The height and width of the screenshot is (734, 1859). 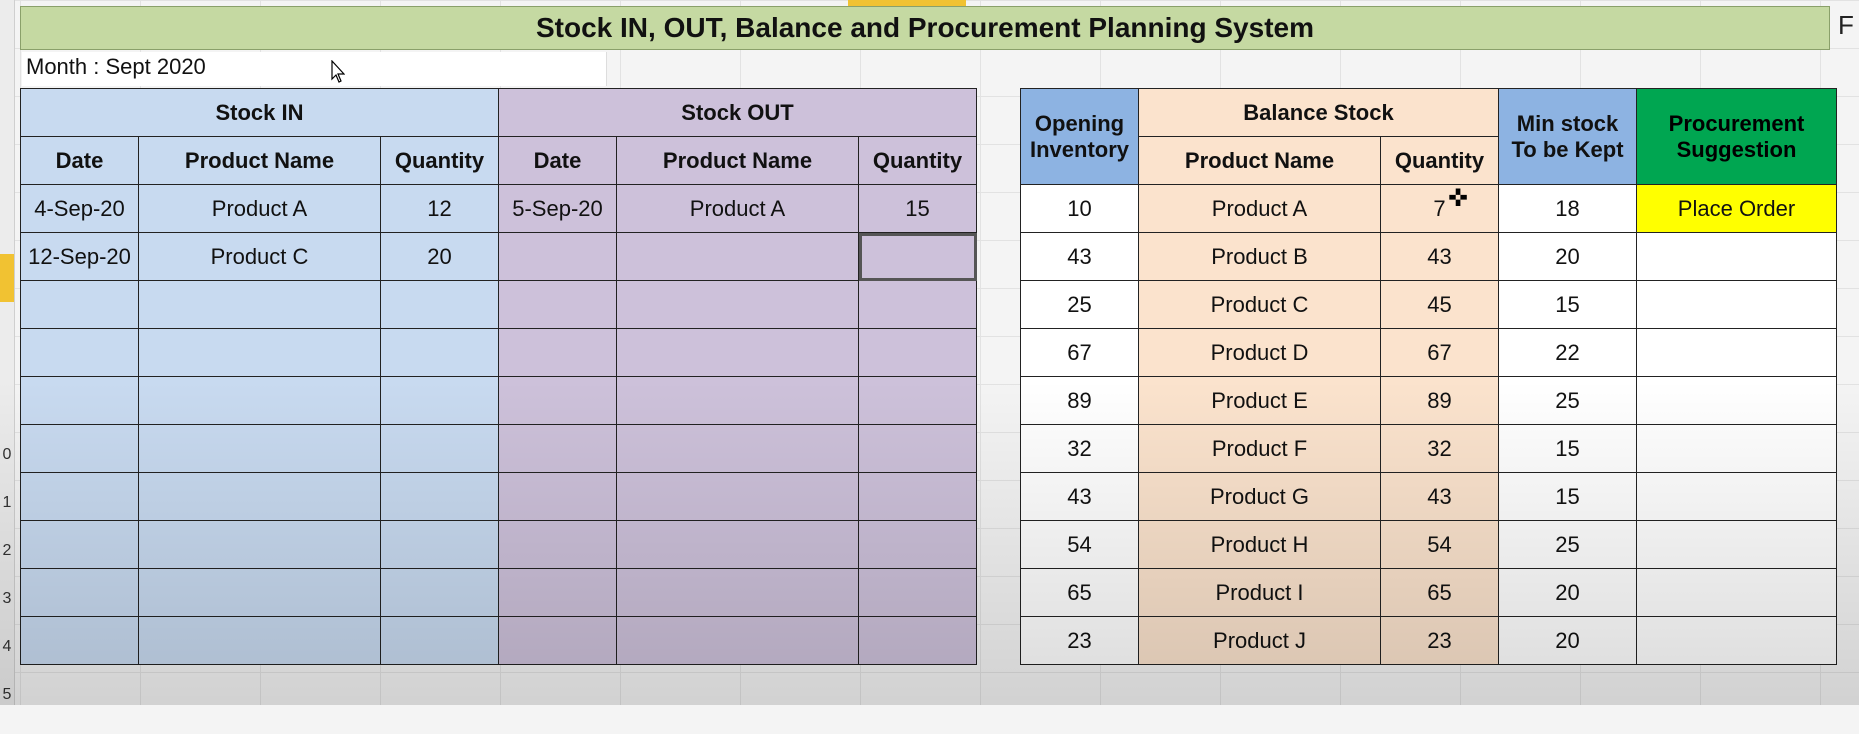 What do you see at coordinates (1439, 160) in the screenshot?
I see `balance-quantity-header: Quantity` at bounding box center [1439, 160].